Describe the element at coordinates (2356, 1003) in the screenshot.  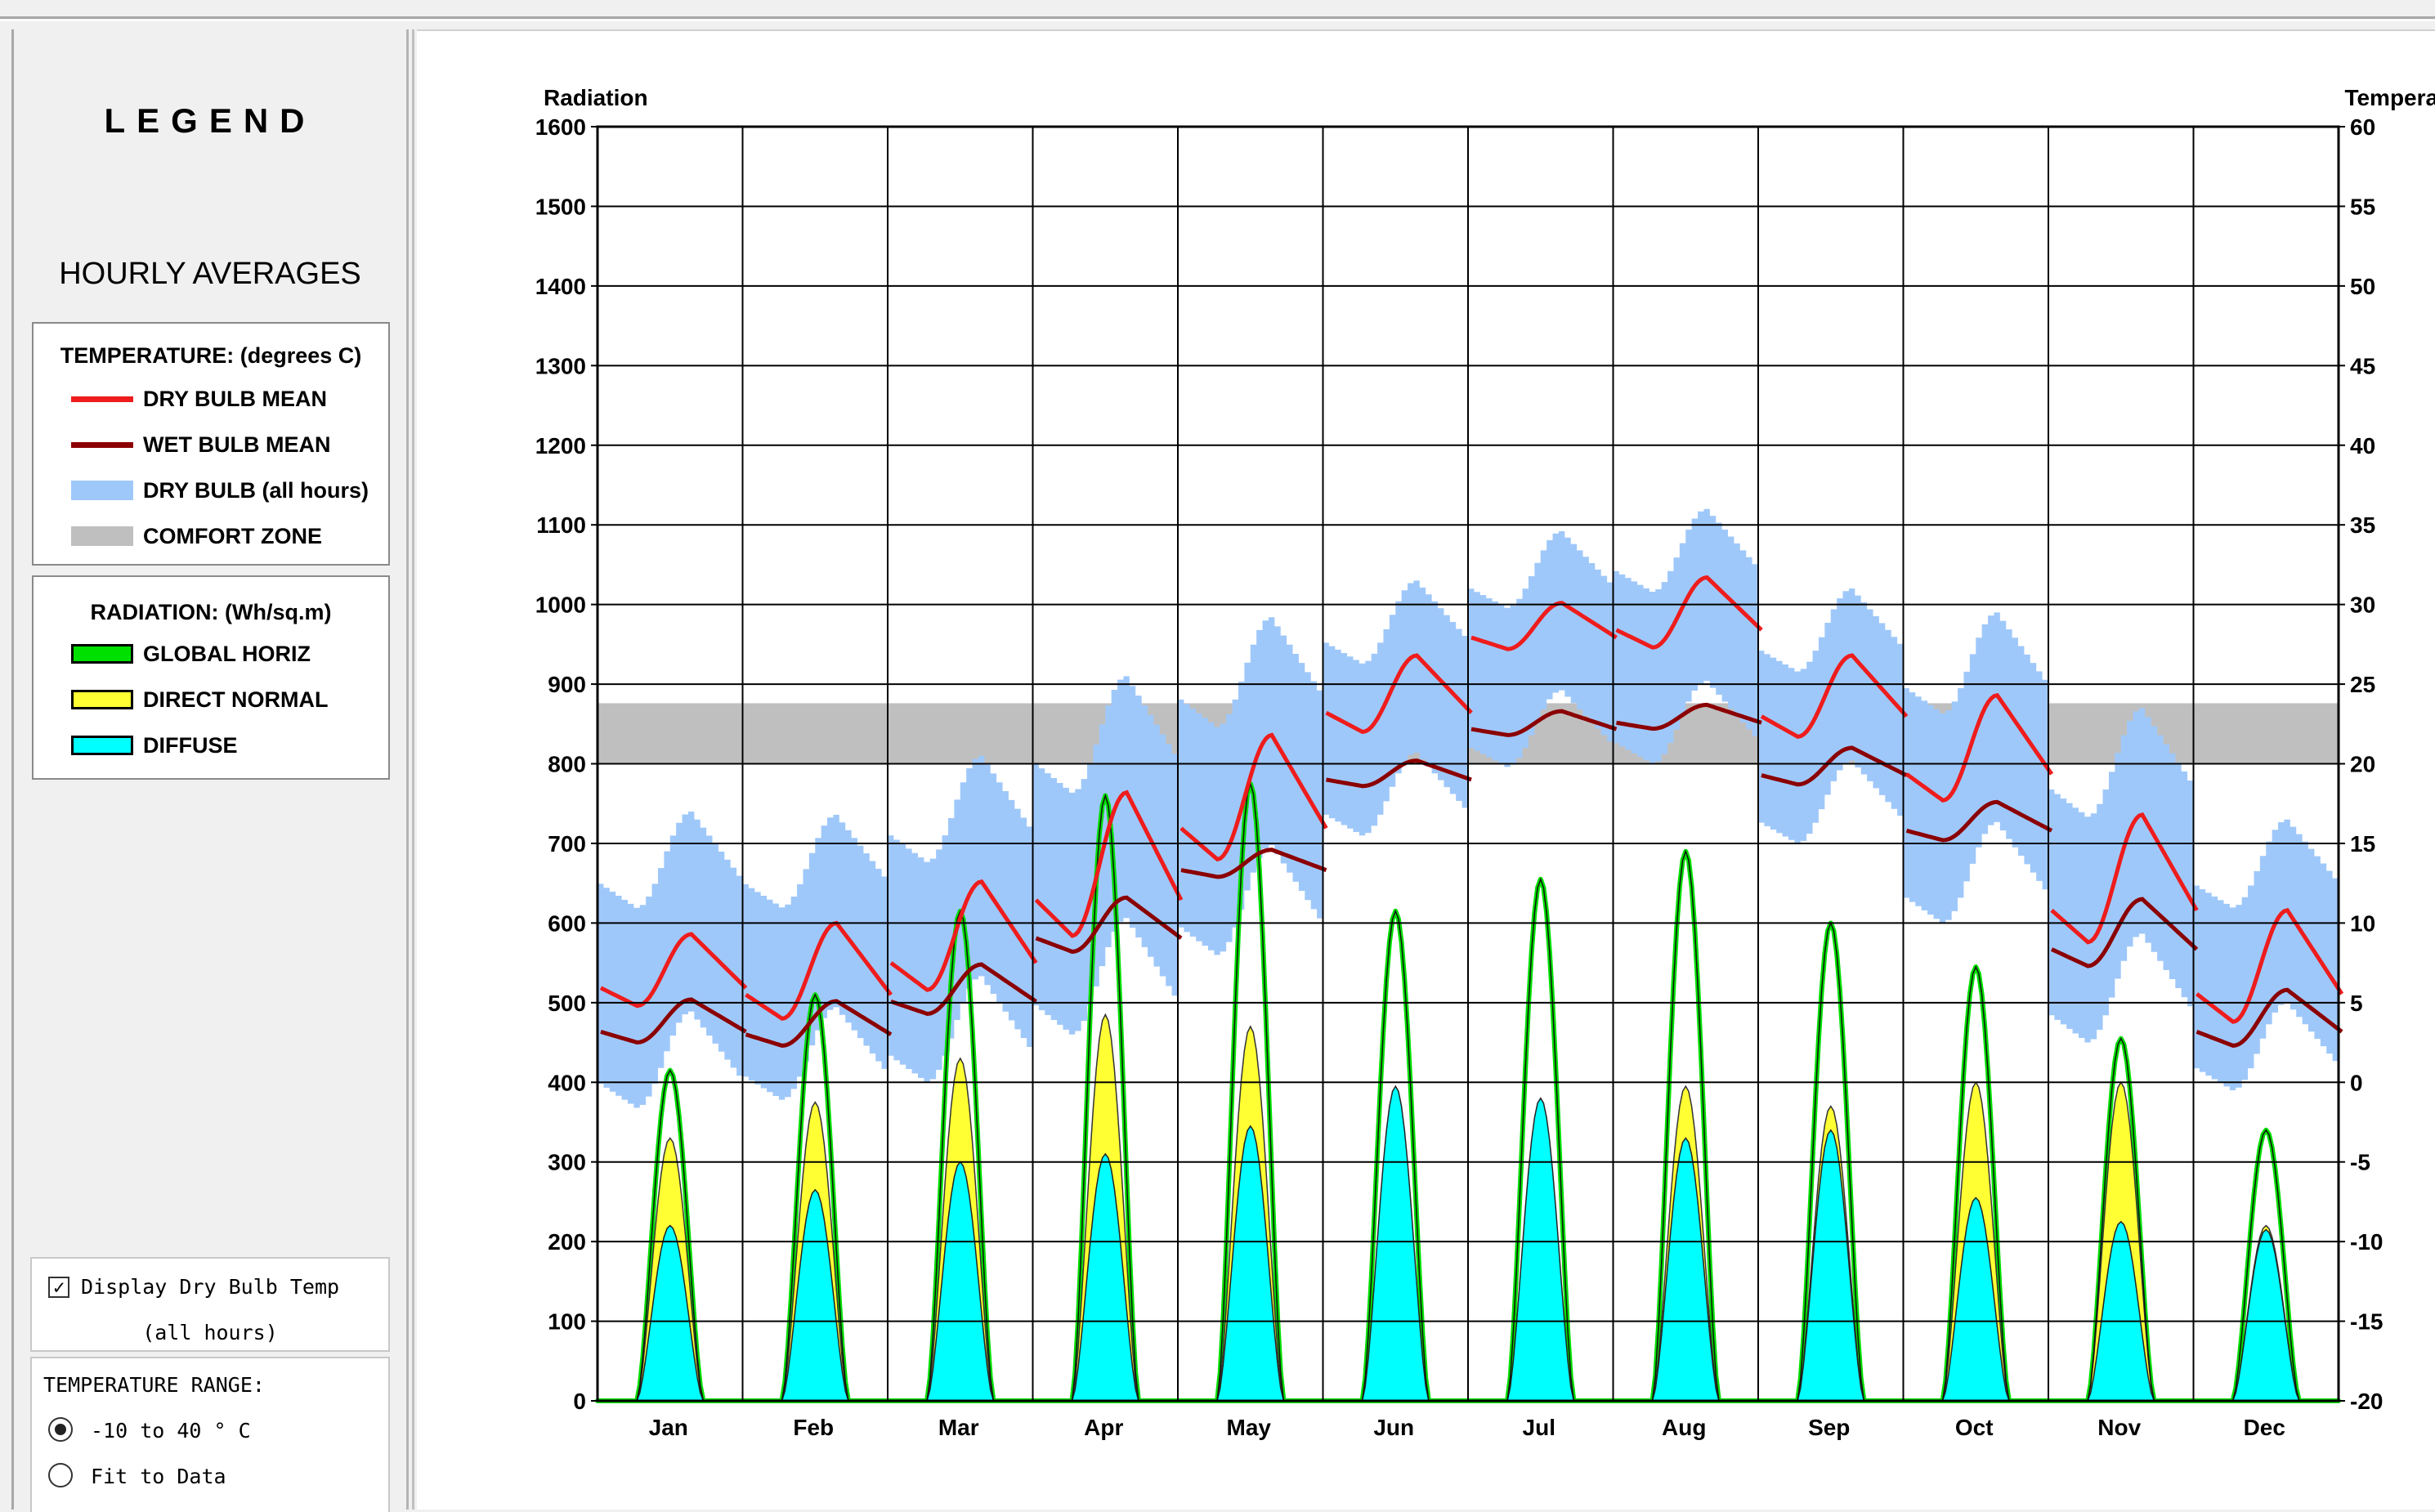
I see `temperature-tick-label: 5` at that location.